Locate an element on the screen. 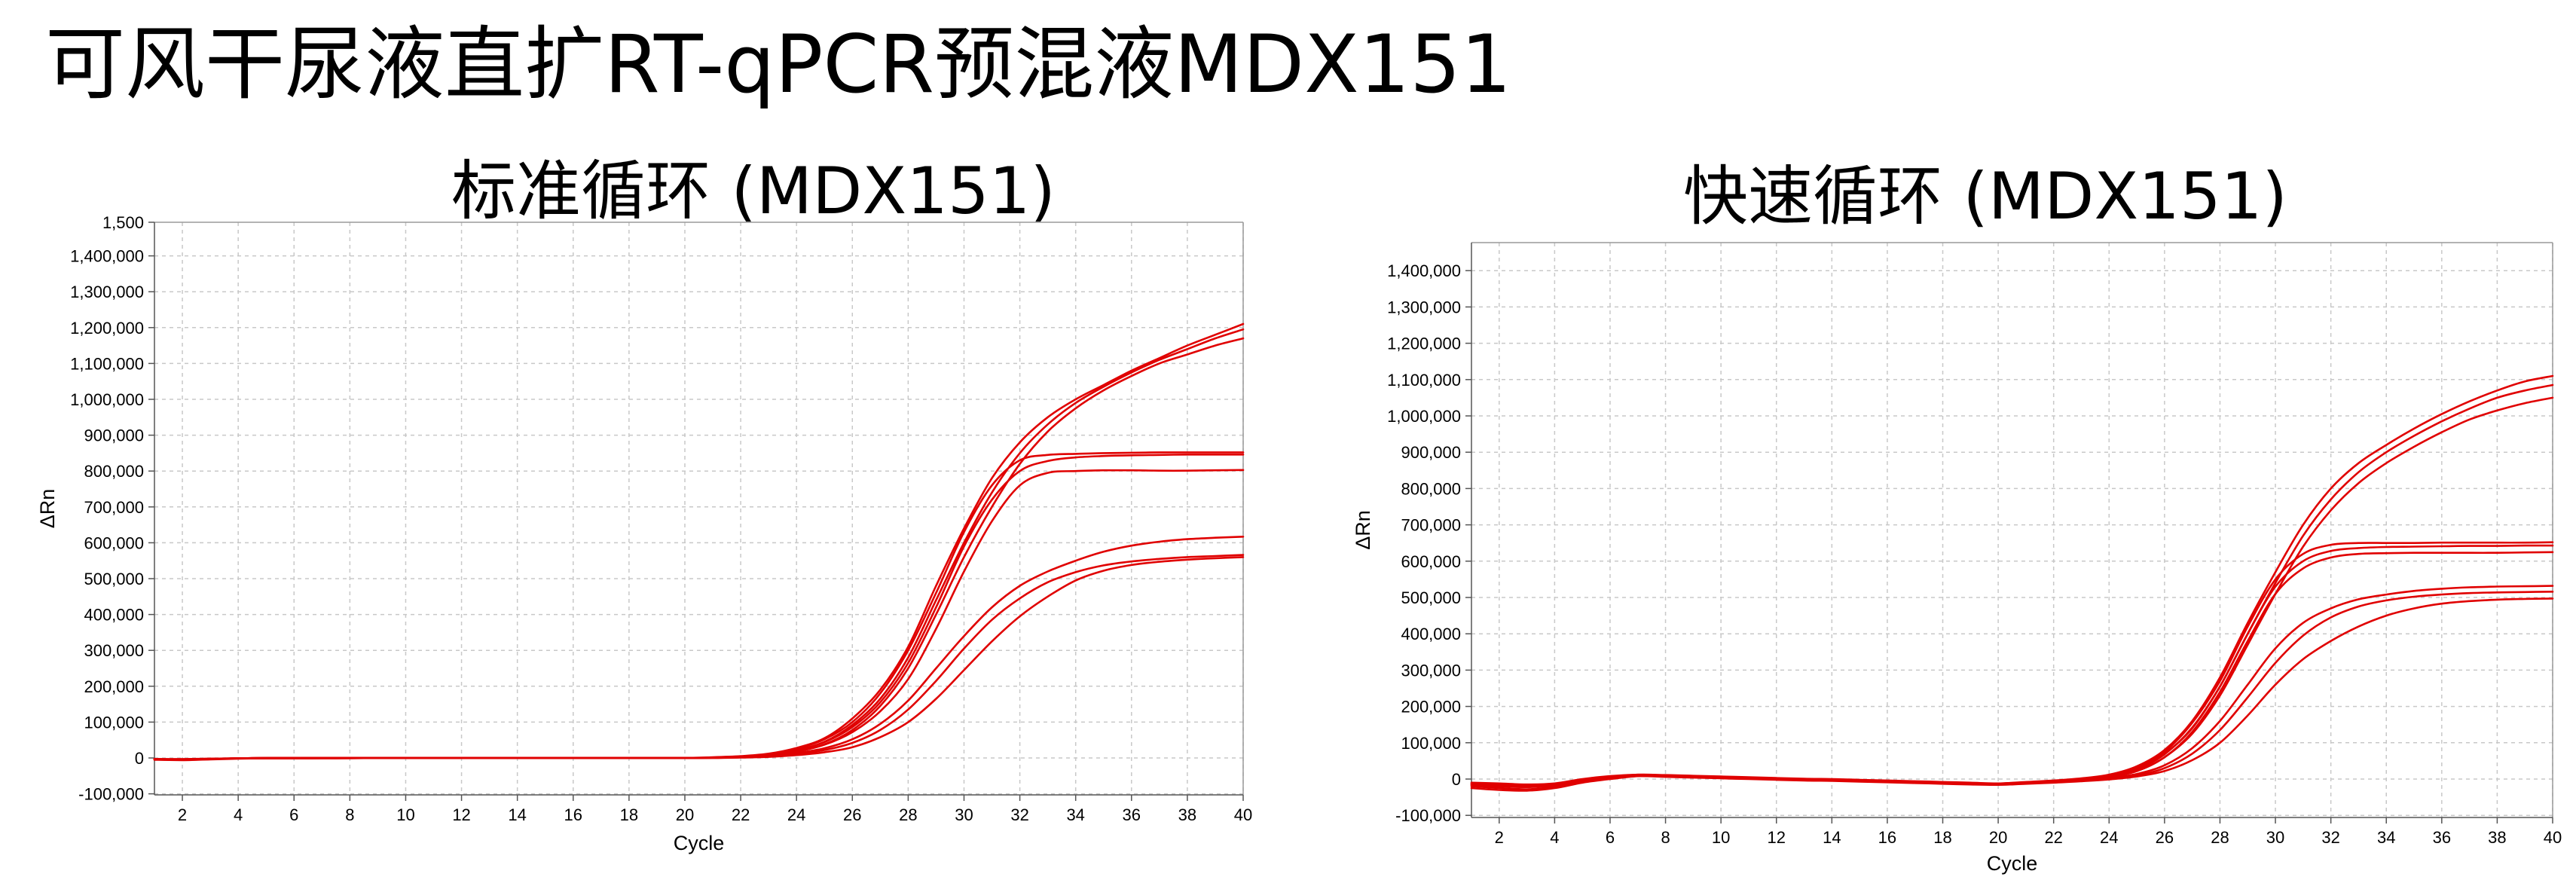  y-tick-label: 800,000 is located at coordinates (114, 471).